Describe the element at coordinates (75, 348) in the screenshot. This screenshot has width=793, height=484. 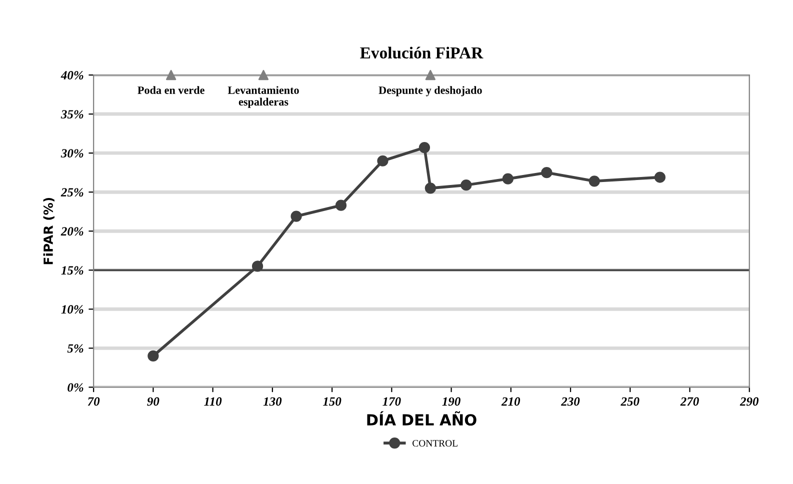
I see `y-tick-label: 5%` at that location.